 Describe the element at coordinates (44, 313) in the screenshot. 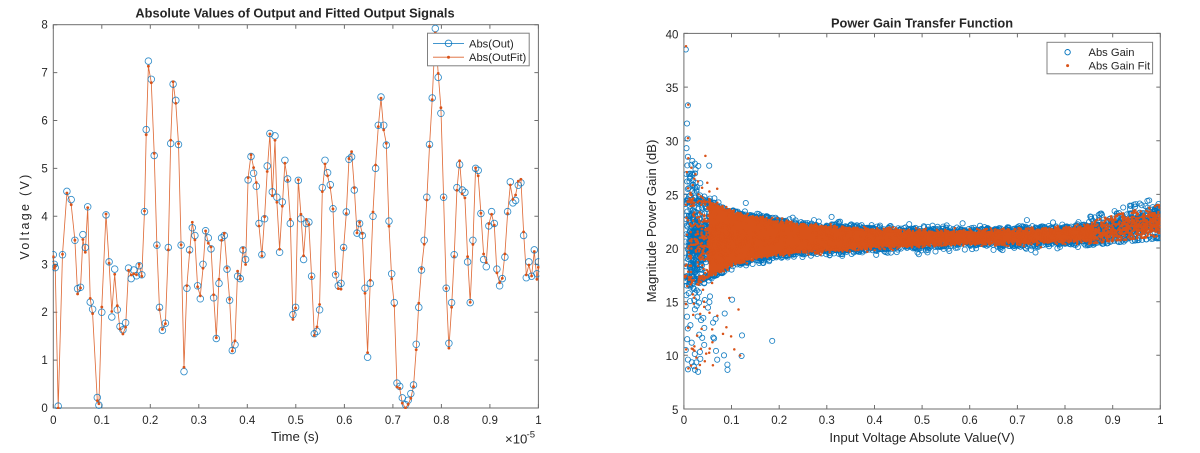

I see `svg-text: 2` at that location.